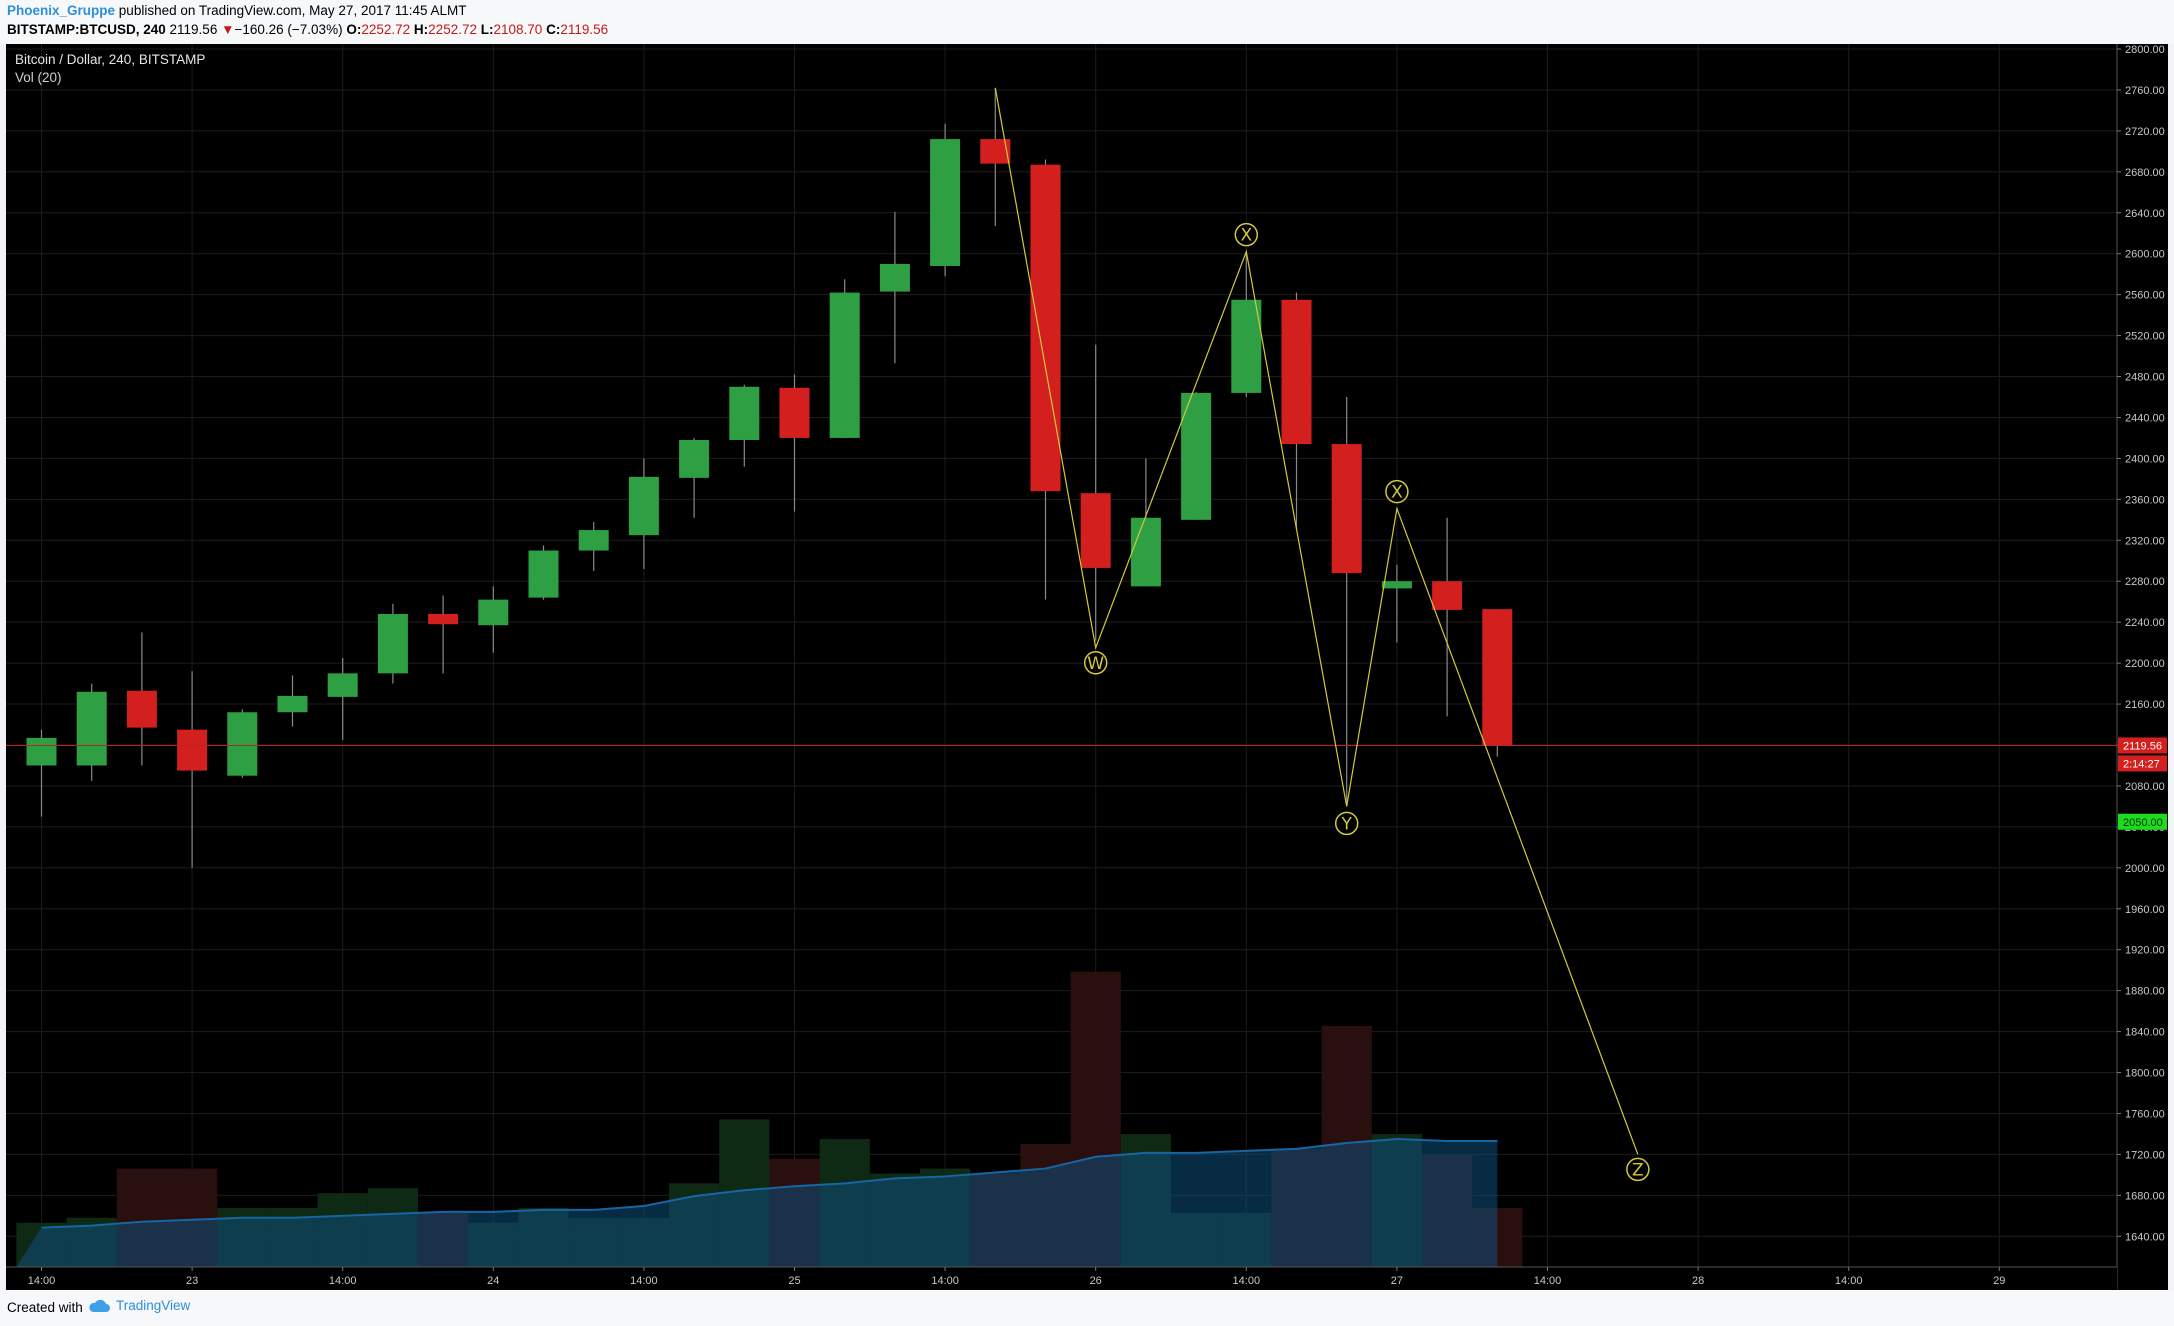  Describe the element at coordinates (2145, 500) in the screenshot. I see `y-tick-label: 2360.00` at that location.